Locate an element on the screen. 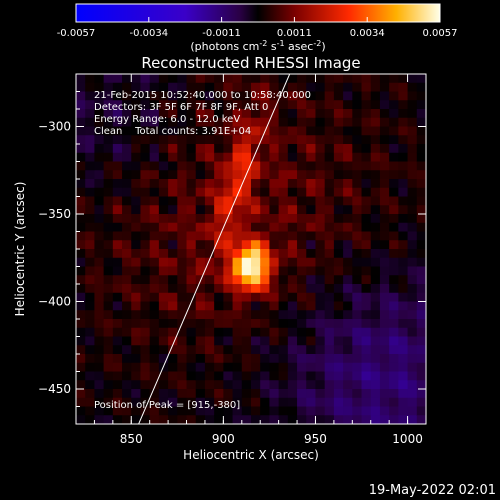 The image size is (500, 500). colorbar-tick-label: 0.0034 is located at coordinates (367, 33).